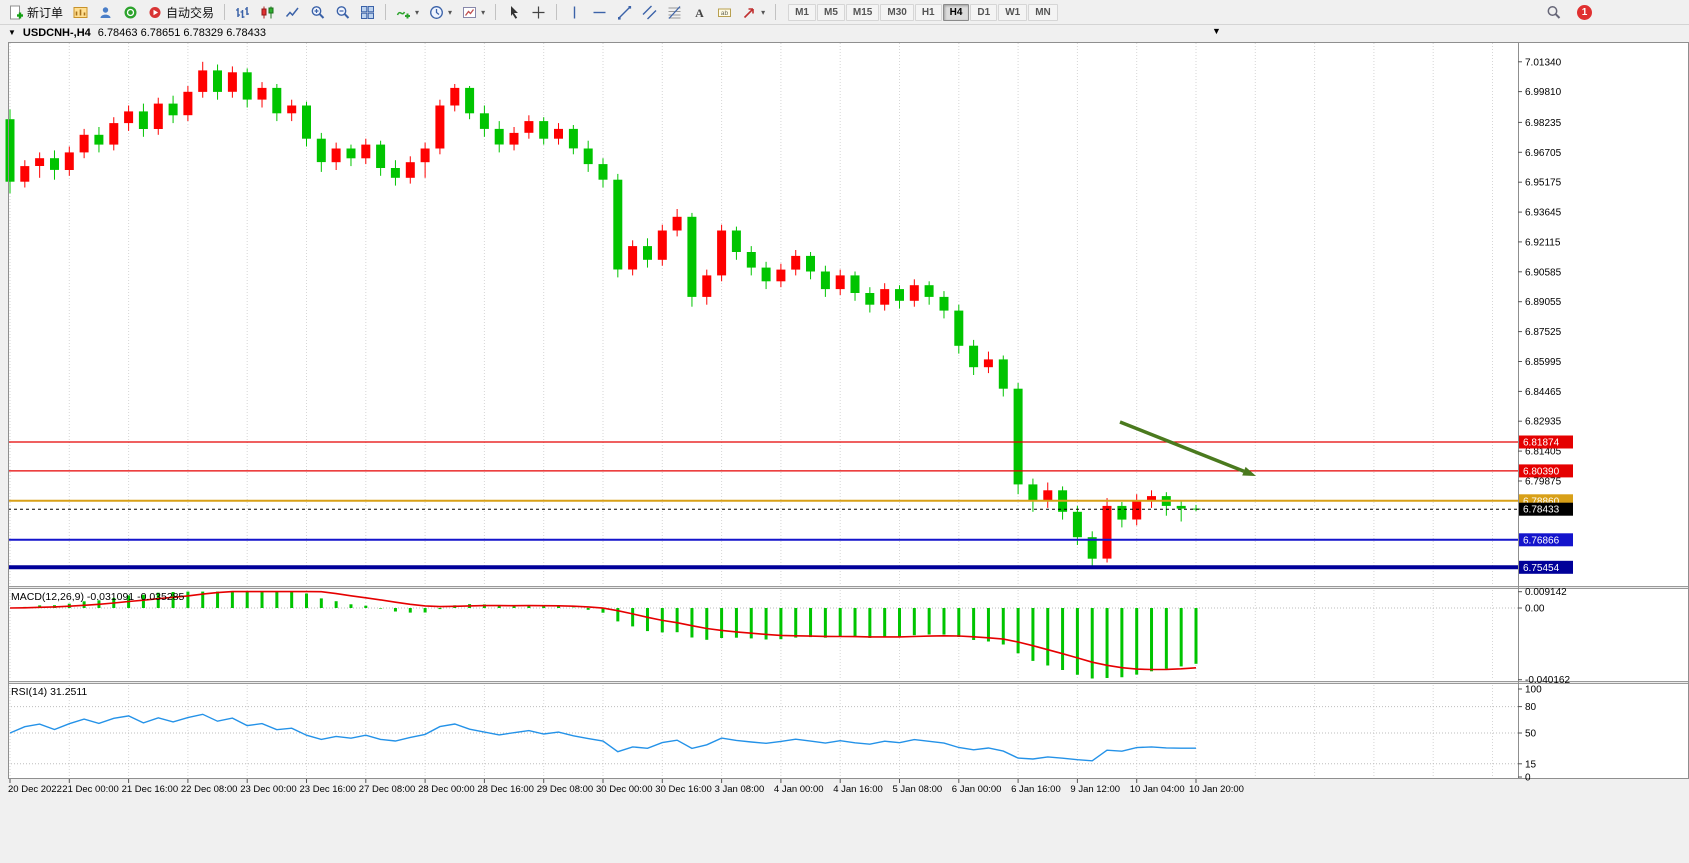 The image size is (1689, 863). I want to click on trendline-button, so click(624, 12).